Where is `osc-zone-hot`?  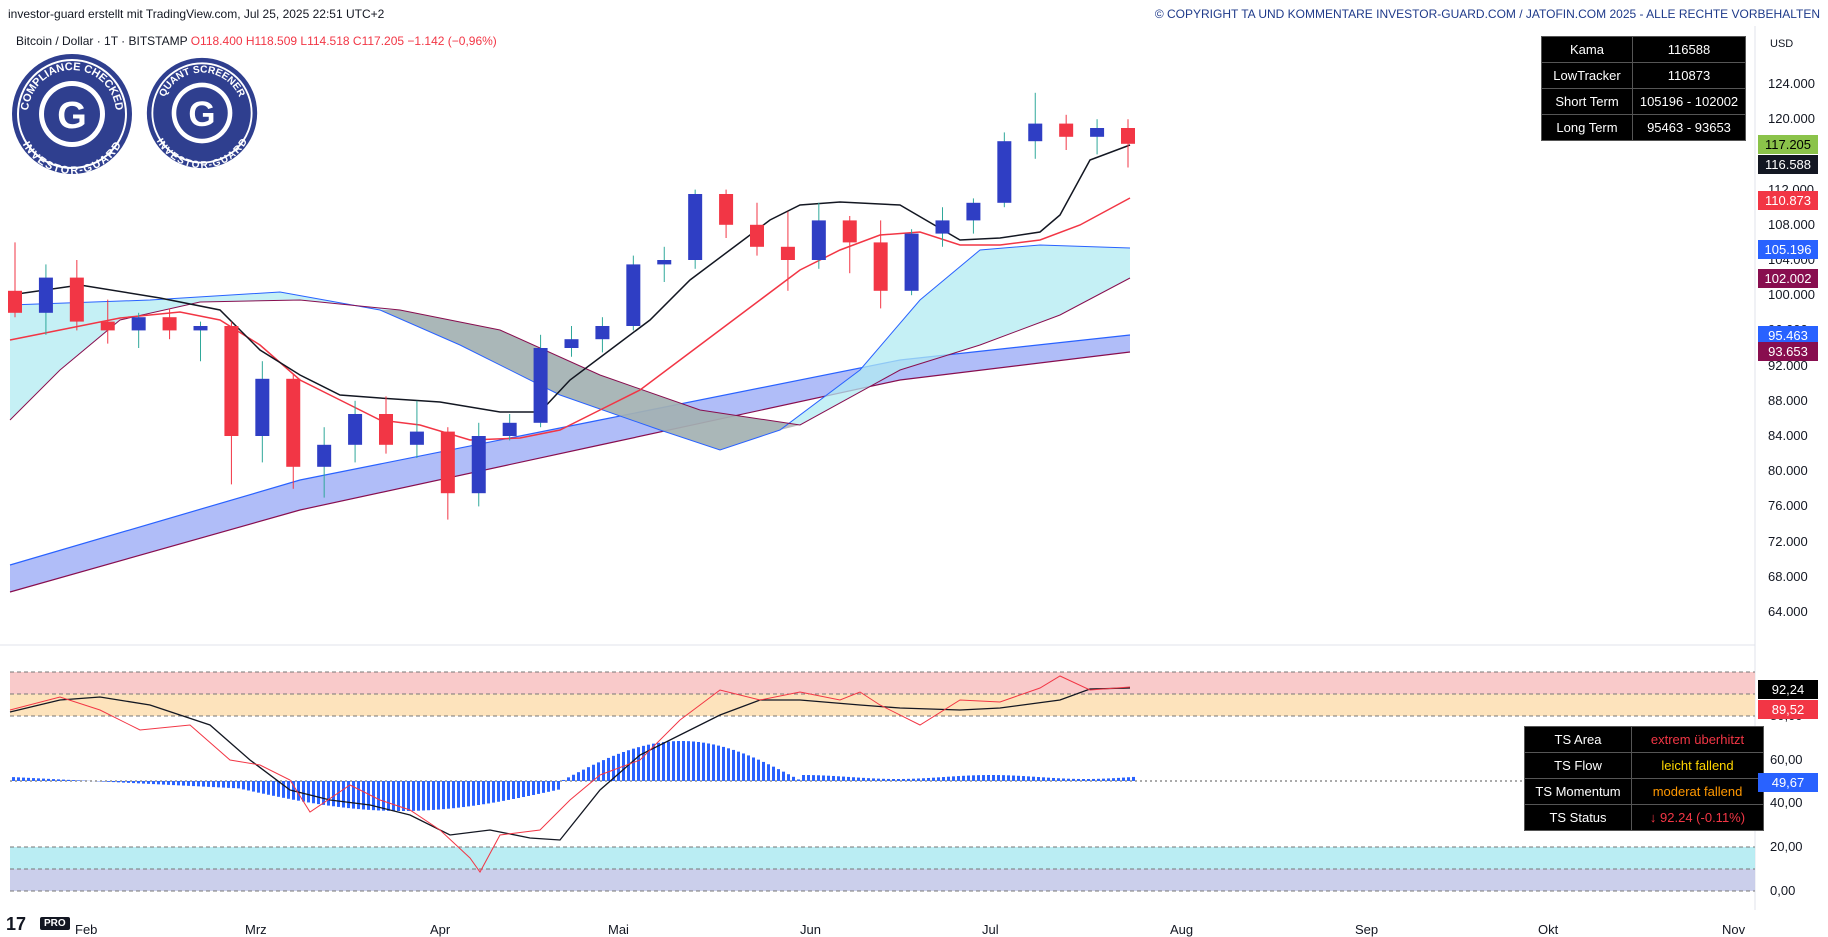
osc-zone-hot is located at coordinates (882, 705).